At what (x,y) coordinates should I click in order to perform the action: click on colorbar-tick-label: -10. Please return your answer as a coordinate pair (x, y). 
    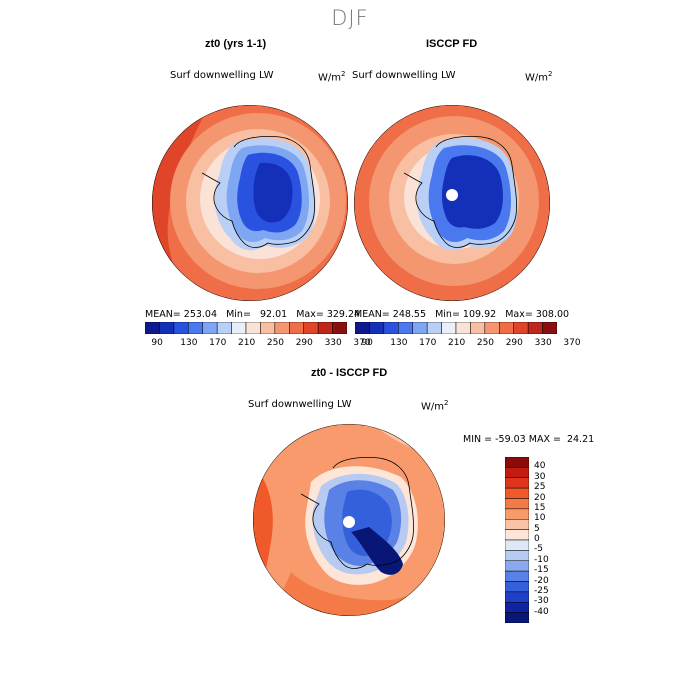
    Looking at the image, I should click on (541, 559).